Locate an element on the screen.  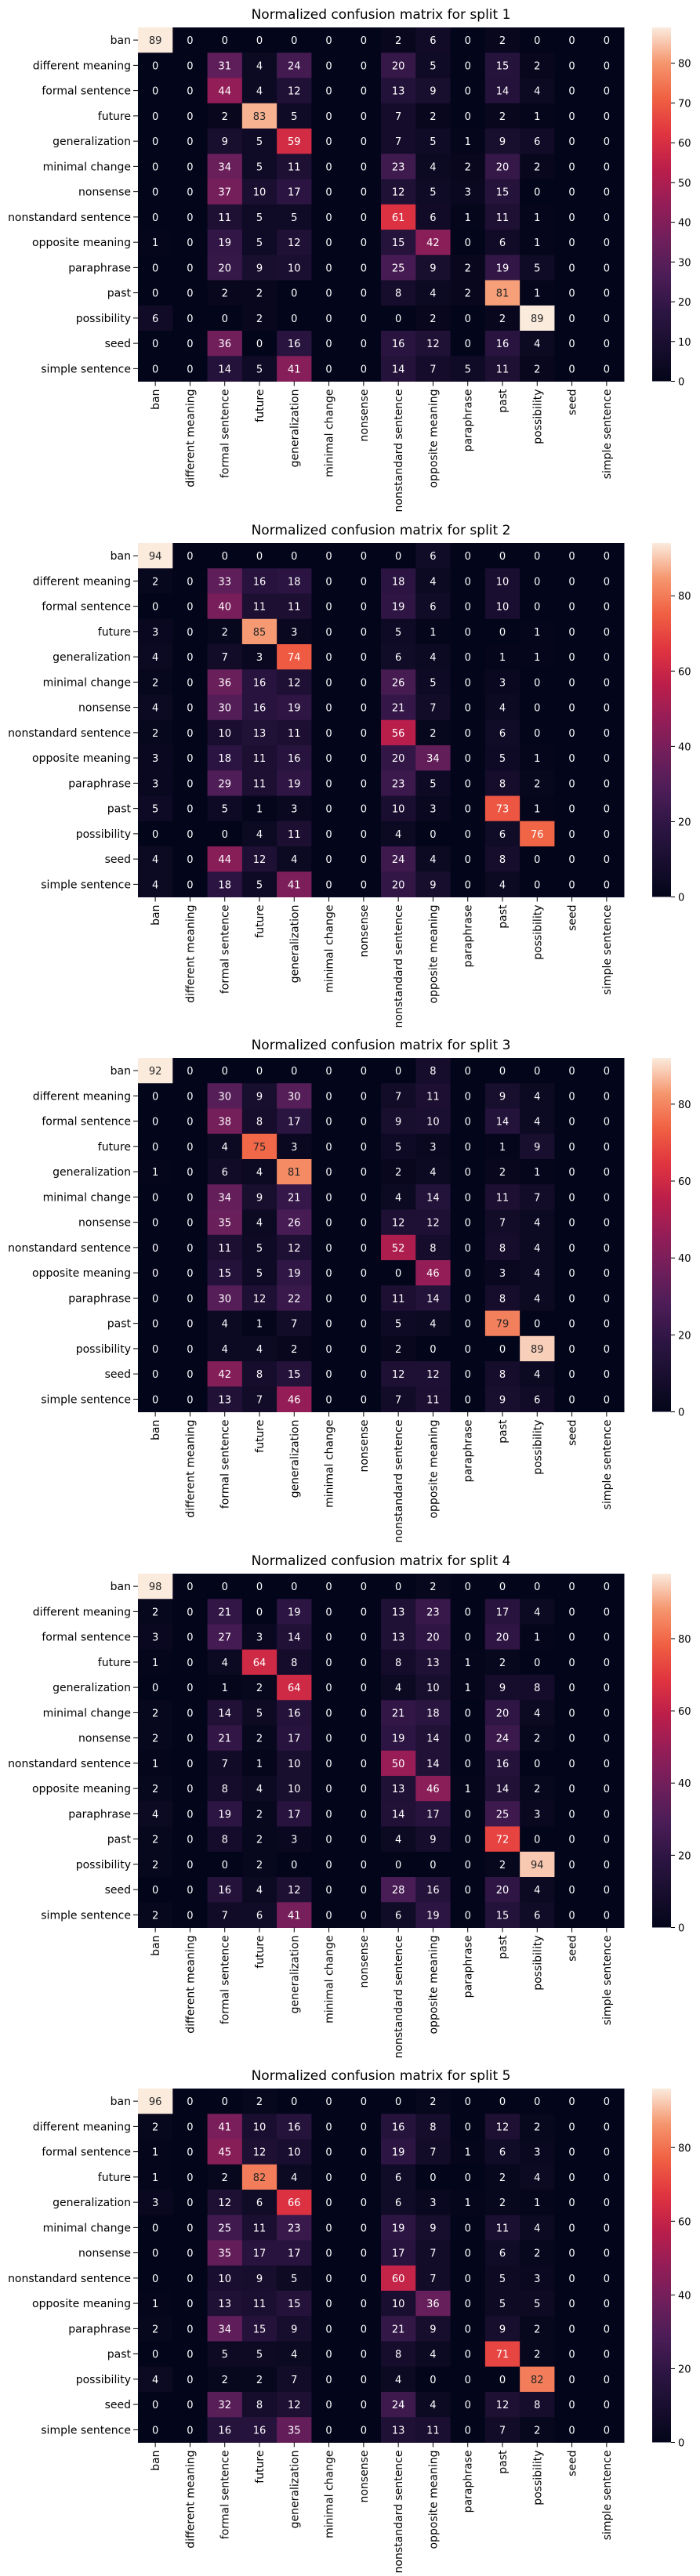
cell-value-label: 8 is located at coordinates (225, 1840).